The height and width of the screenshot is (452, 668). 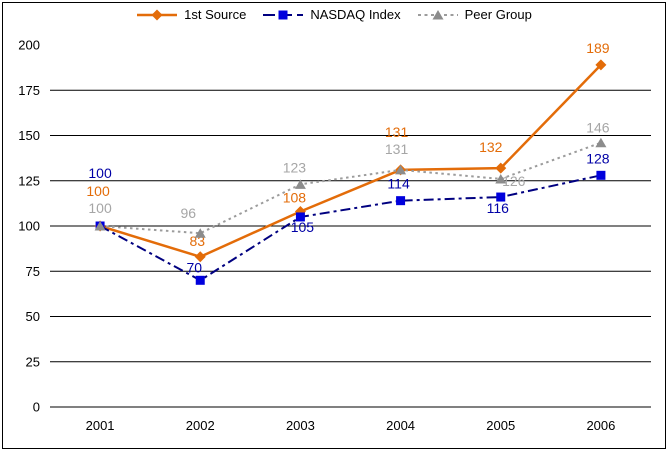 What do you see at coordinates (514, 181) in the screenshot?
I see `data-label: 126` at bounding box center [514, 181].